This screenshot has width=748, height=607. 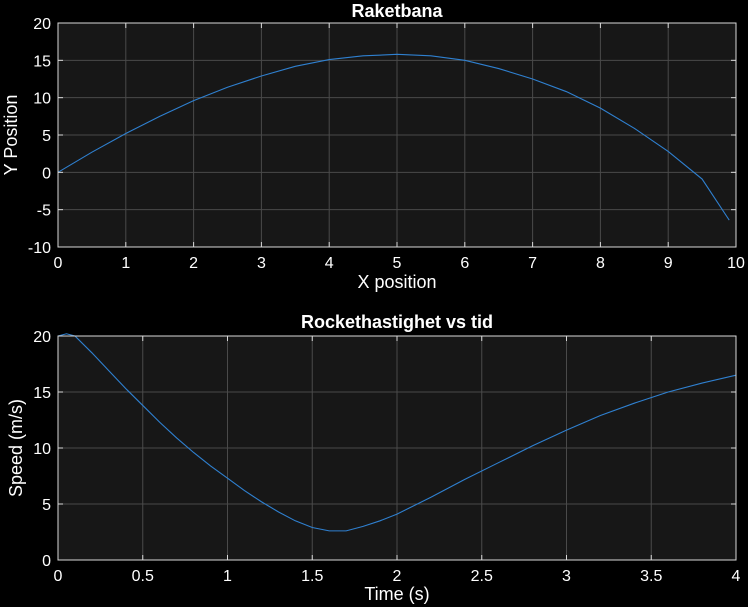 I want to click on trajectory-x-tick-label-10: 10, so click(x=736, y=263).